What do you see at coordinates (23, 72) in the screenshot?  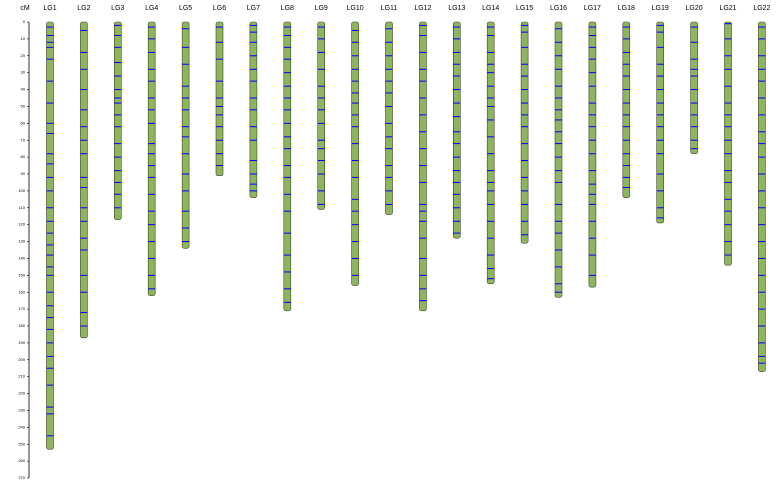 I see `y-tick-label: 30` at bounding box center [23, 72].